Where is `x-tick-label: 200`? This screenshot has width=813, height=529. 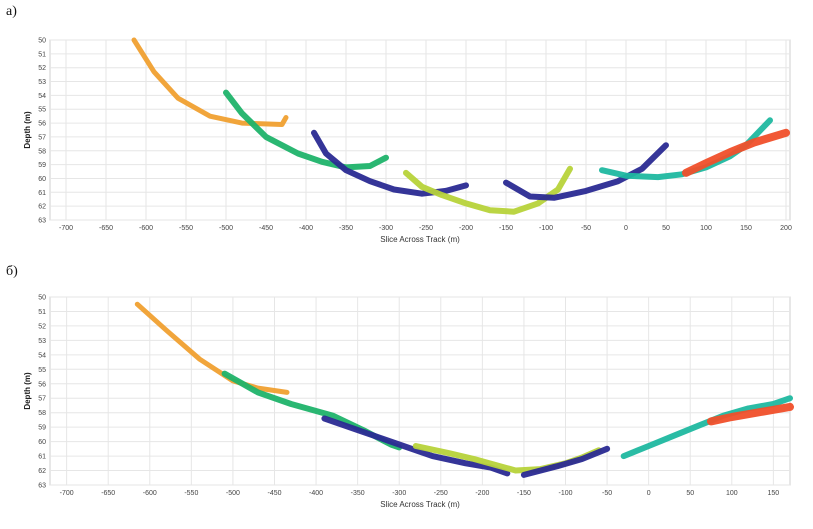 x-tick-label: 200 is located at coordinates (786, 228).